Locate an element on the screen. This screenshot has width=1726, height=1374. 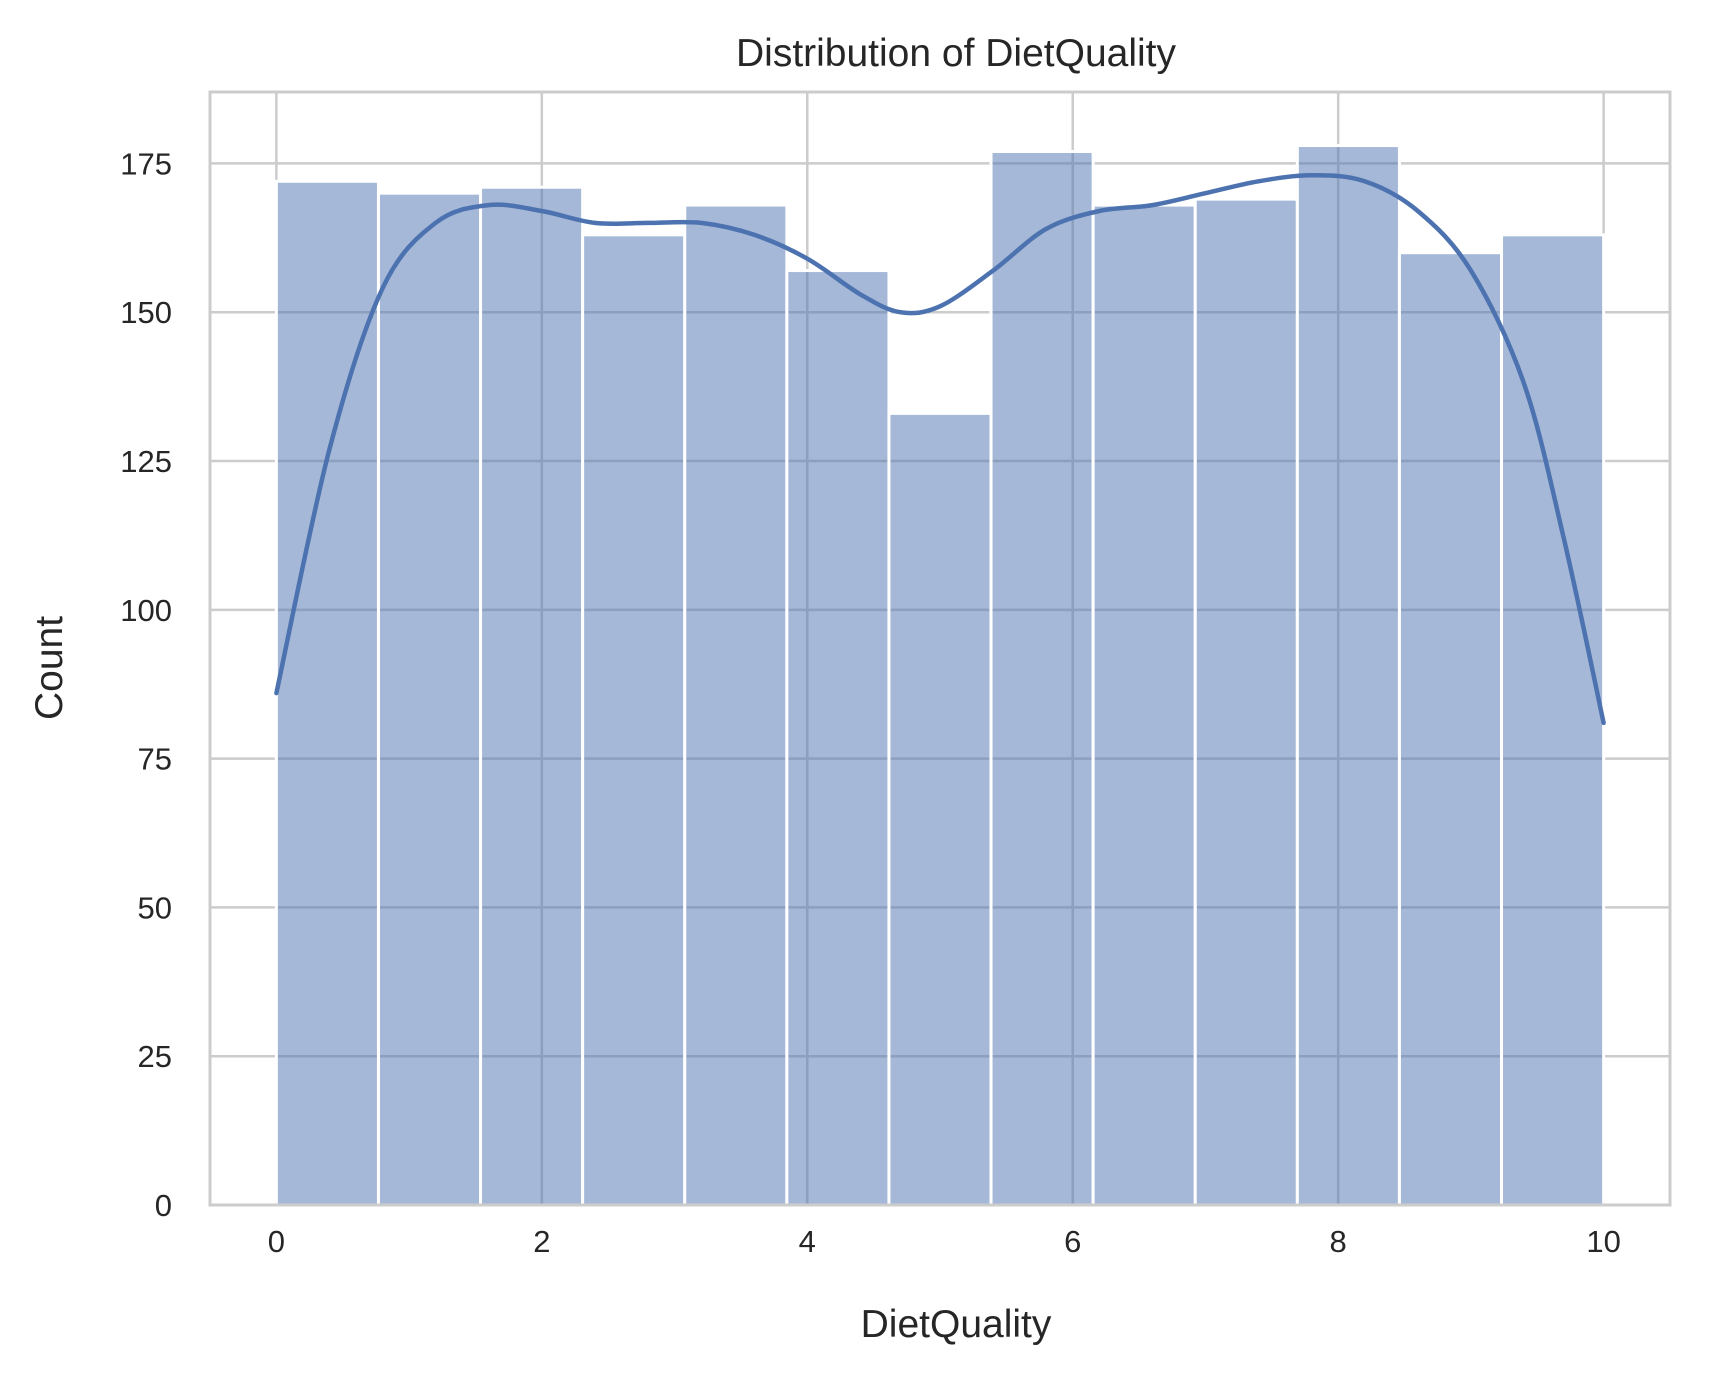
y-tick-labels: 0 25 50 75 100 125 150 175 is located at coordinates (146, 684).